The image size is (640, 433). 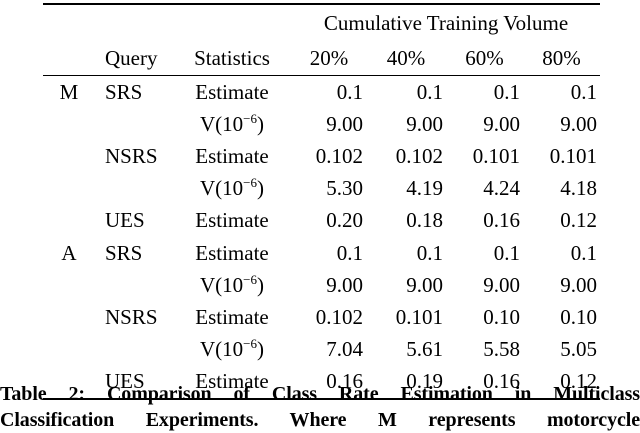 I want to click on spanner-header: Cumulative Training Volume, so click(x=446, y=23).